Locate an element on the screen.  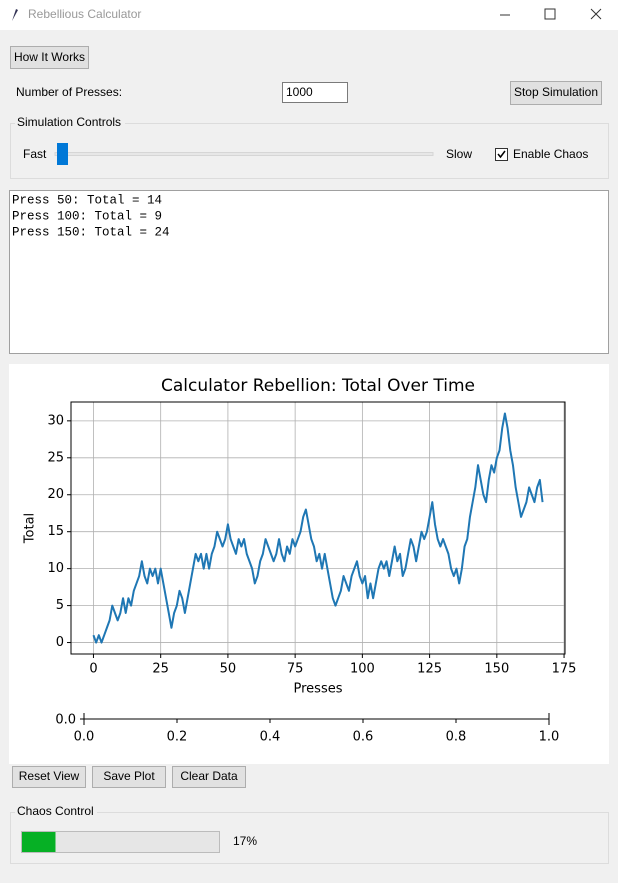
app-icon is located at coordinates (15, 15).